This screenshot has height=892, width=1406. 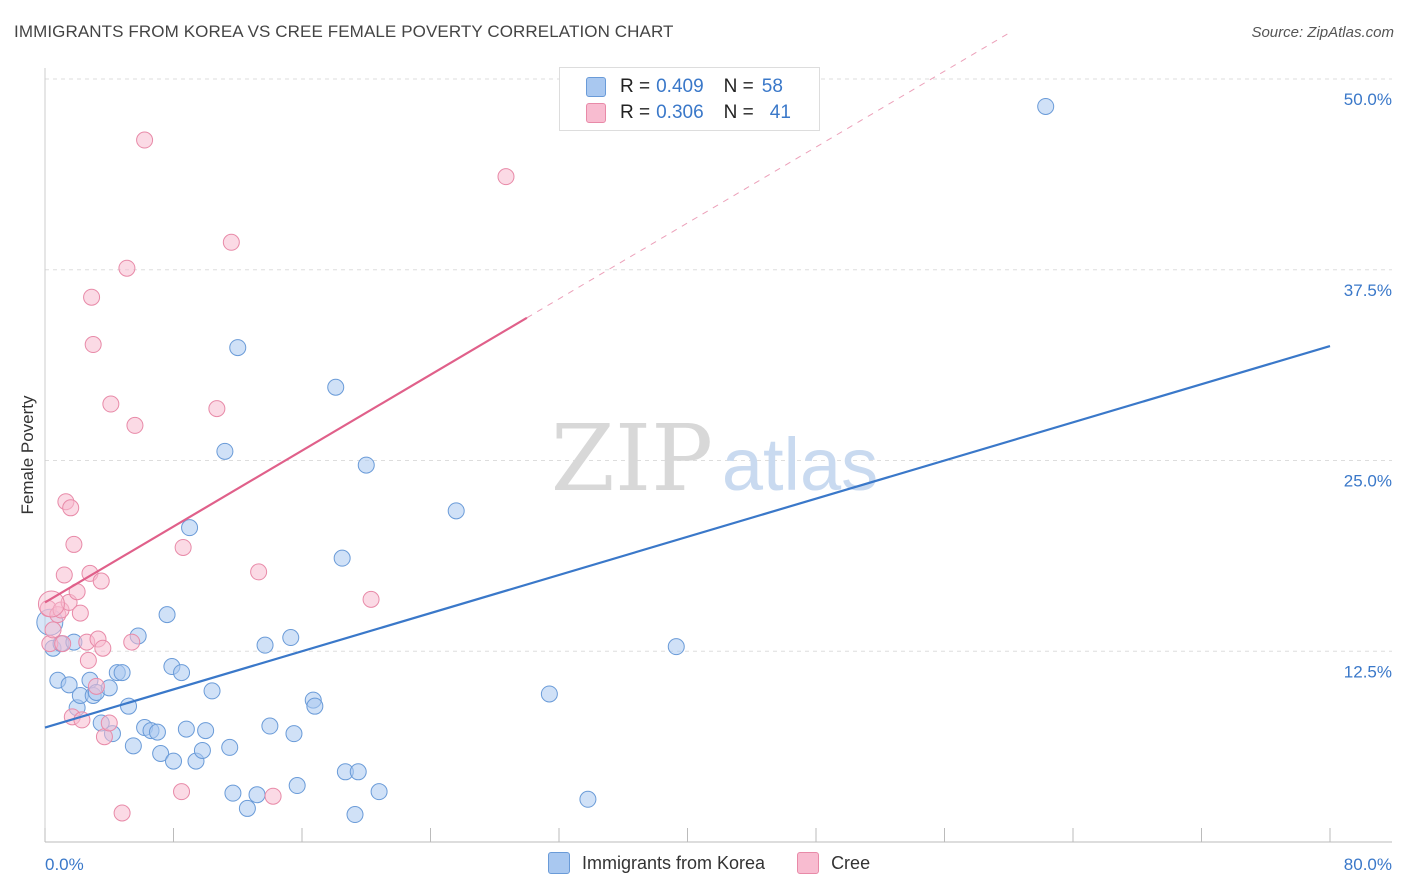 I want to click on series-legend-korea-label: Immigrants from Korea, so click(x=674, y=862).